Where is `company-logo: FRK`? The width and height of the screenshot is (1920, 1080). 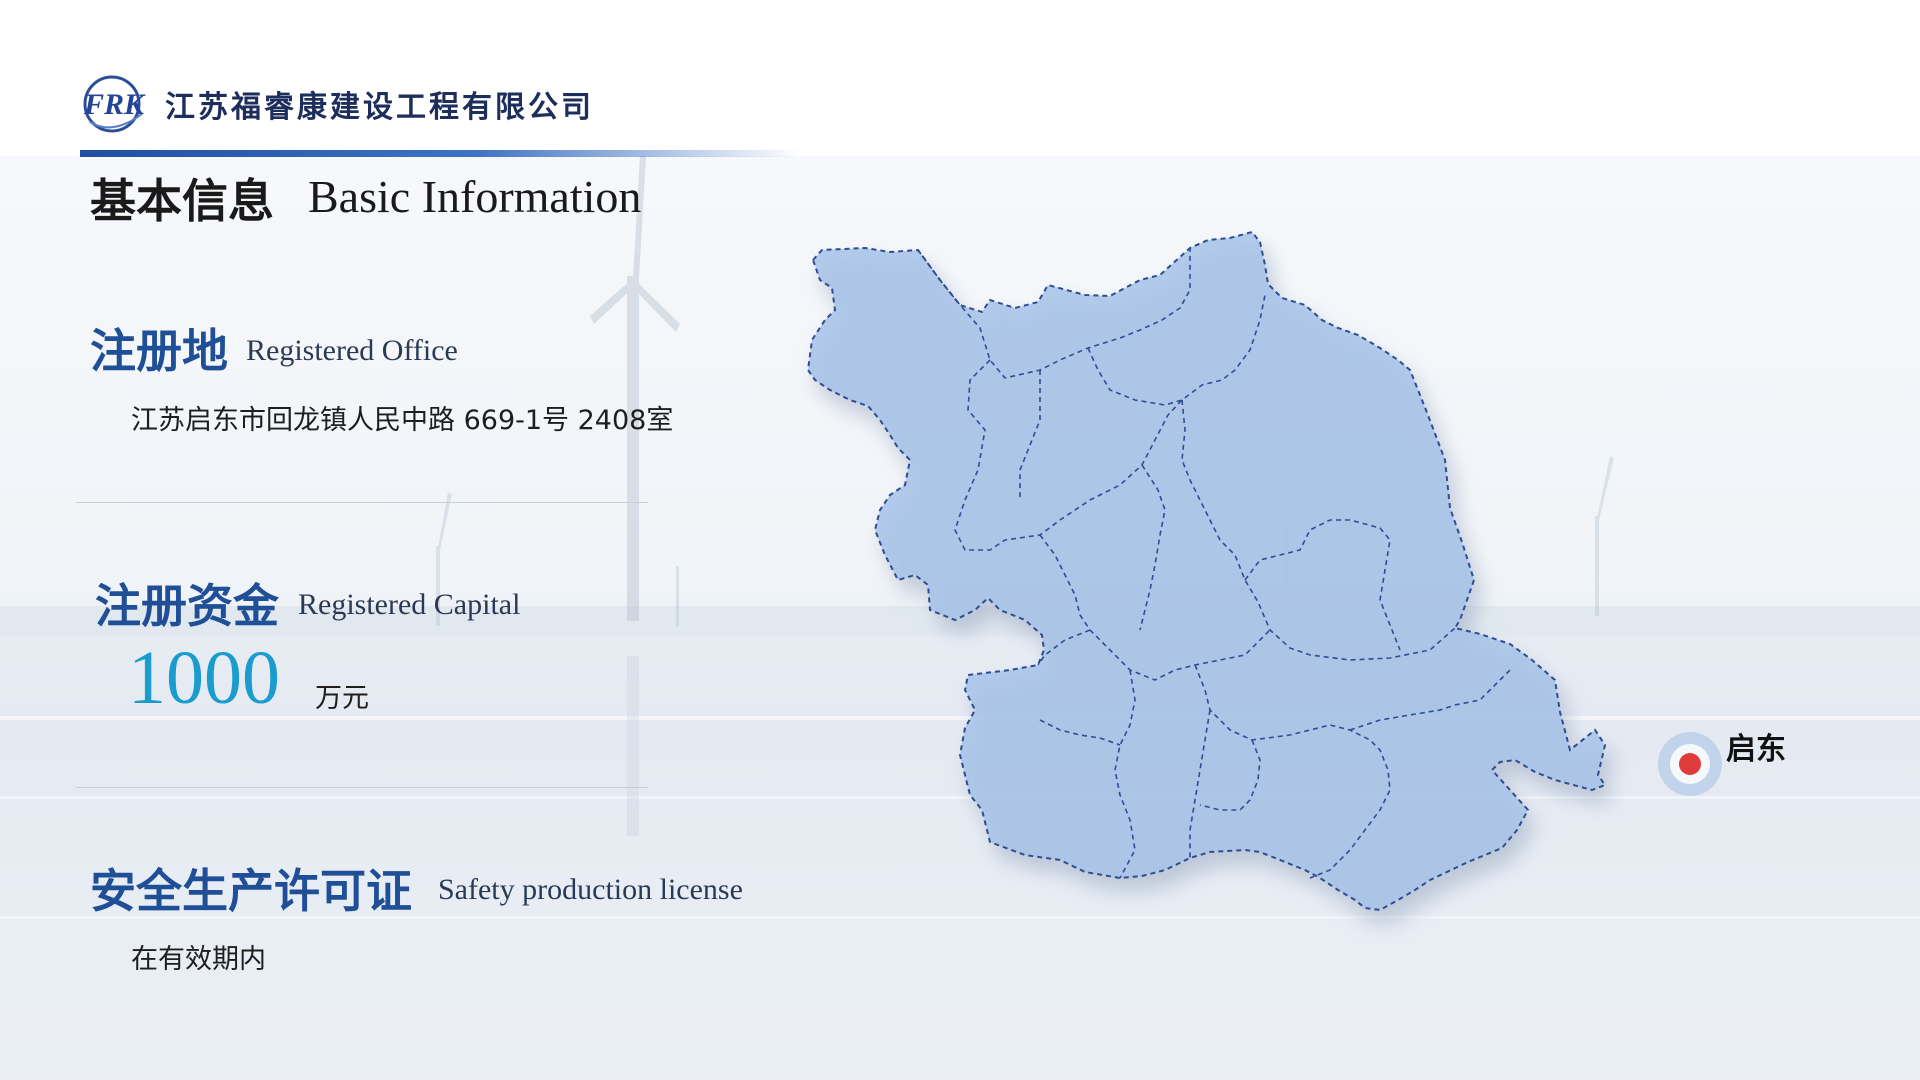 company-logo: FRK is located at coordinates (118, 104).